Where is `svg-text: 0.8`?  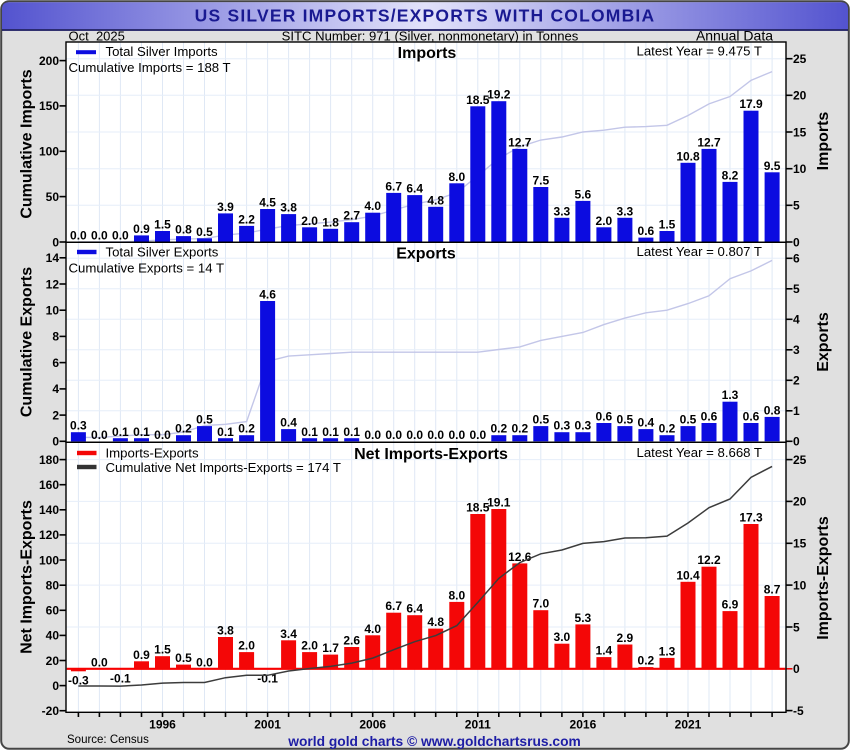
svg-text: 0.8 is located at coordinates (772, 410).